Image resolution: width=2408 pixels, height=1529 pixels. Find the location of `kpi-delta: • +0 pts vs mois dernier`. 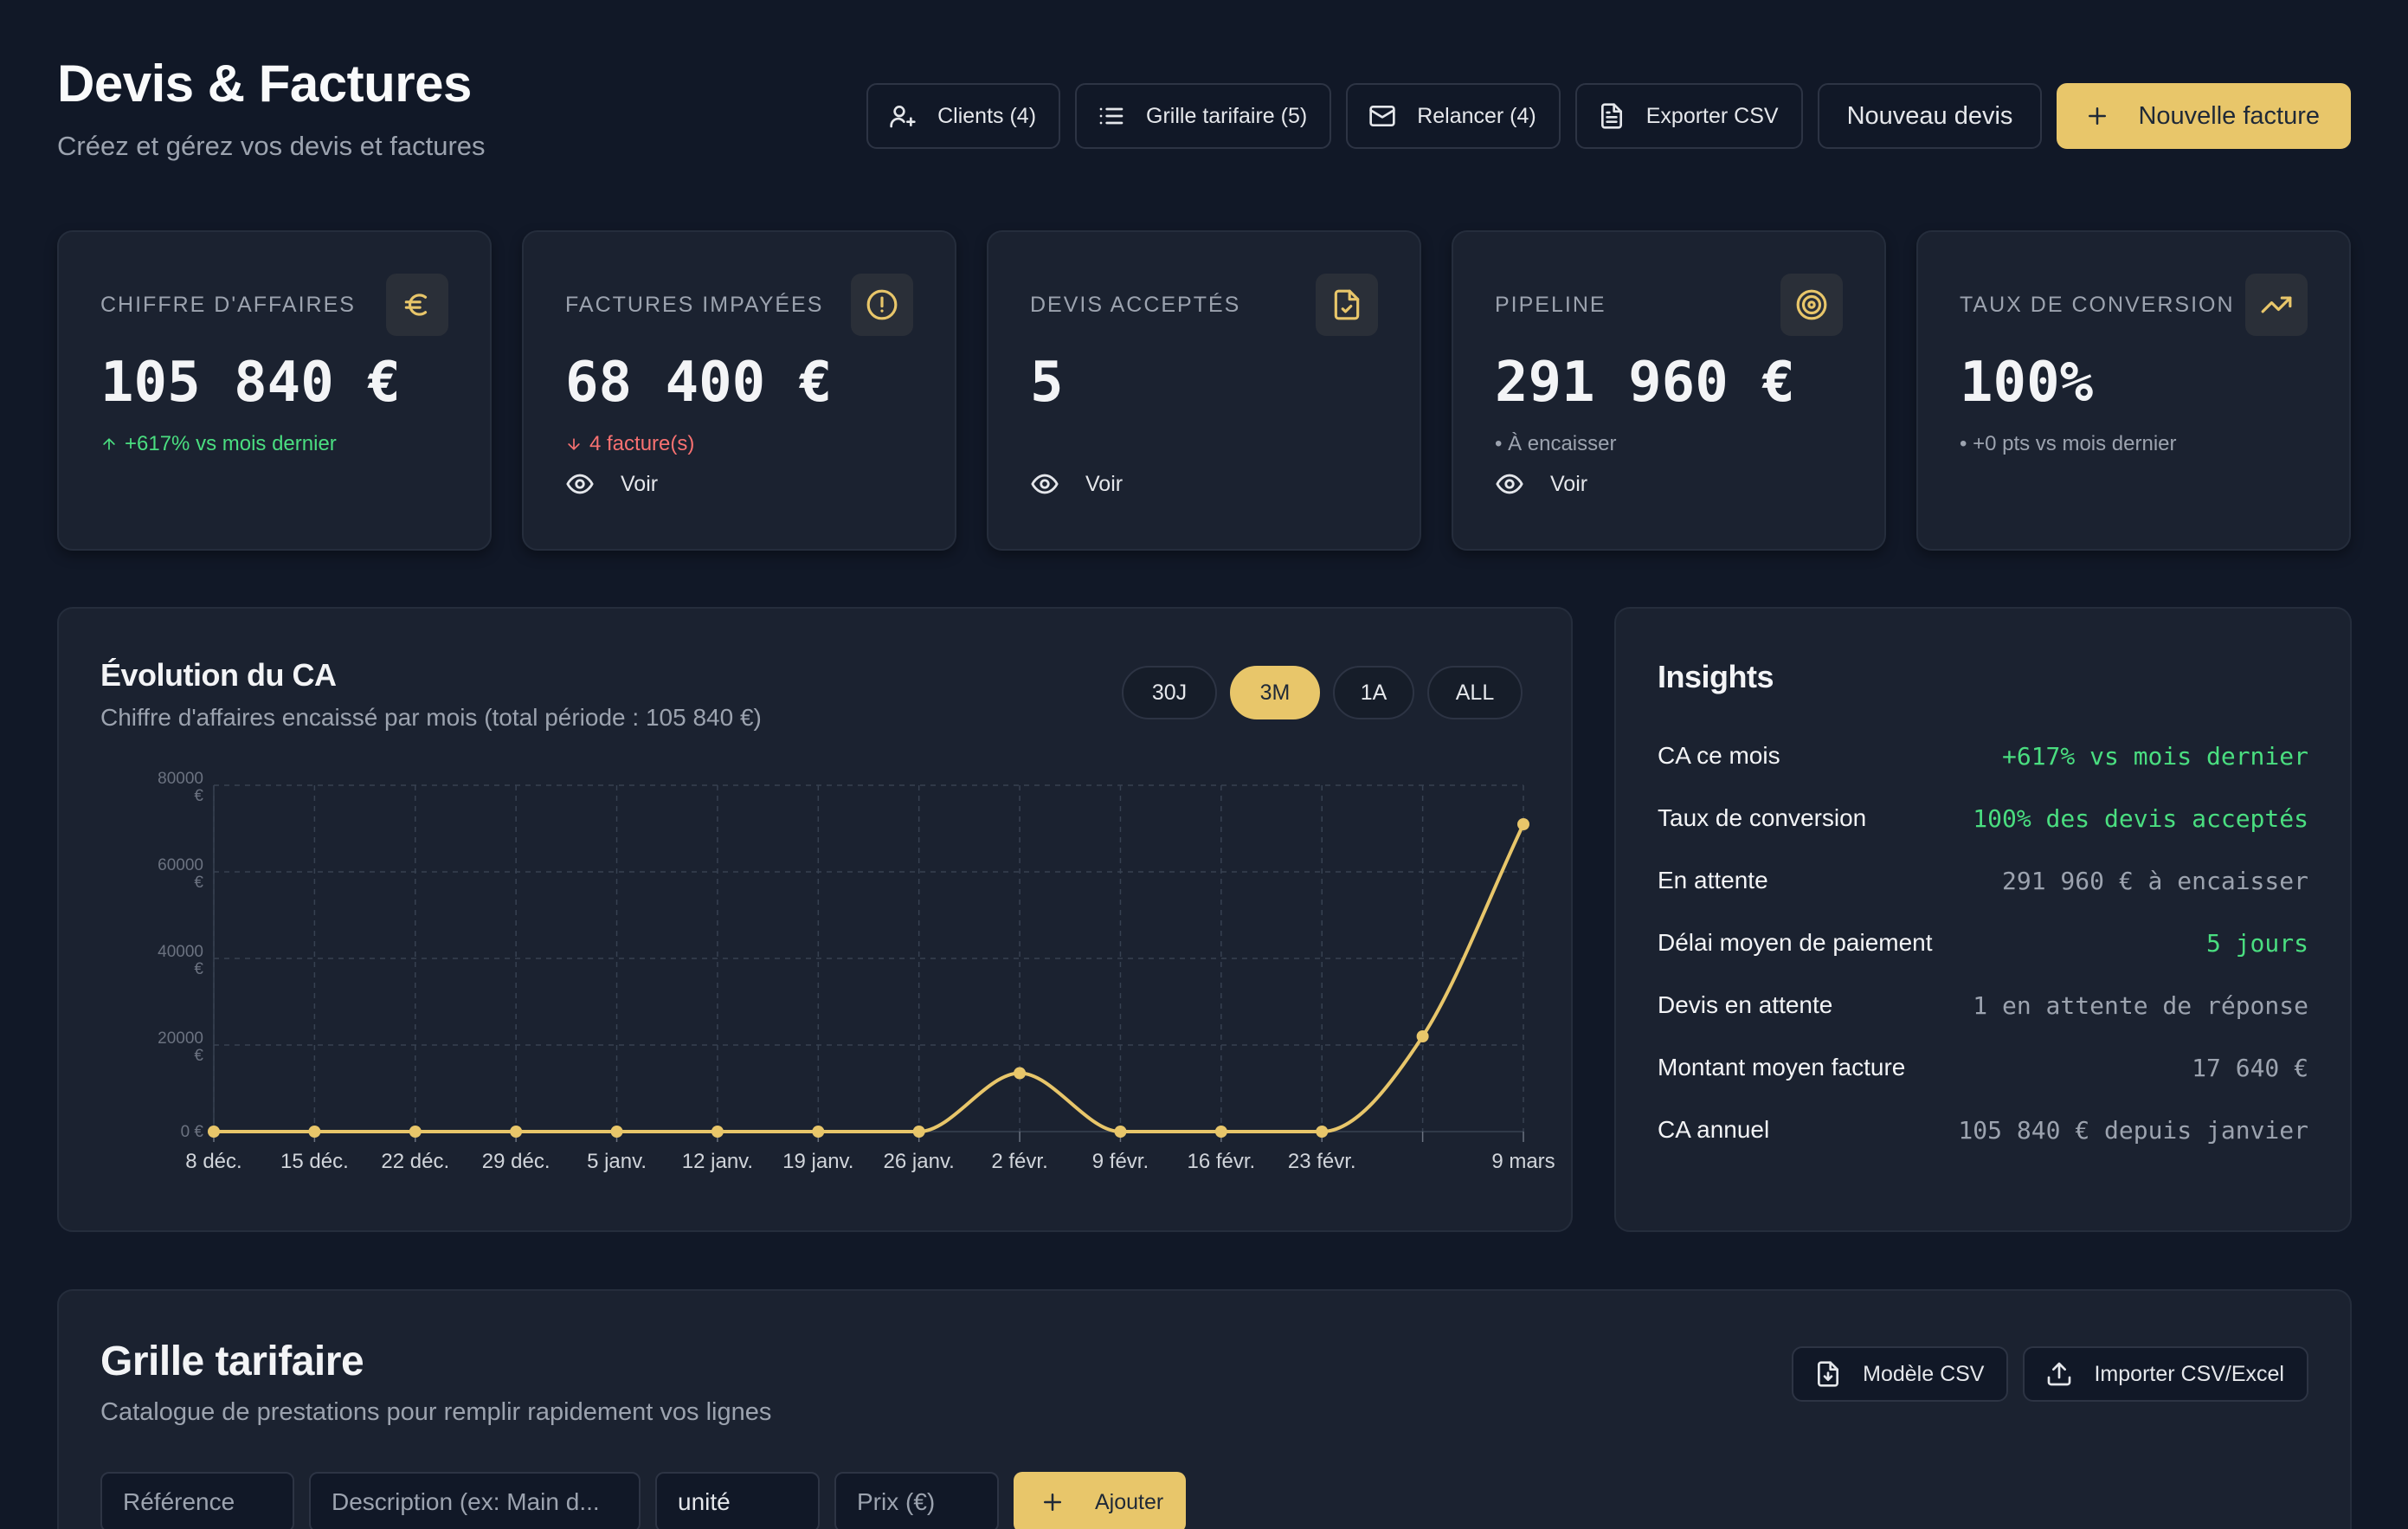

kpi-delta: • +0 pts vs mois dernier is located at coordinates (2134, 444).